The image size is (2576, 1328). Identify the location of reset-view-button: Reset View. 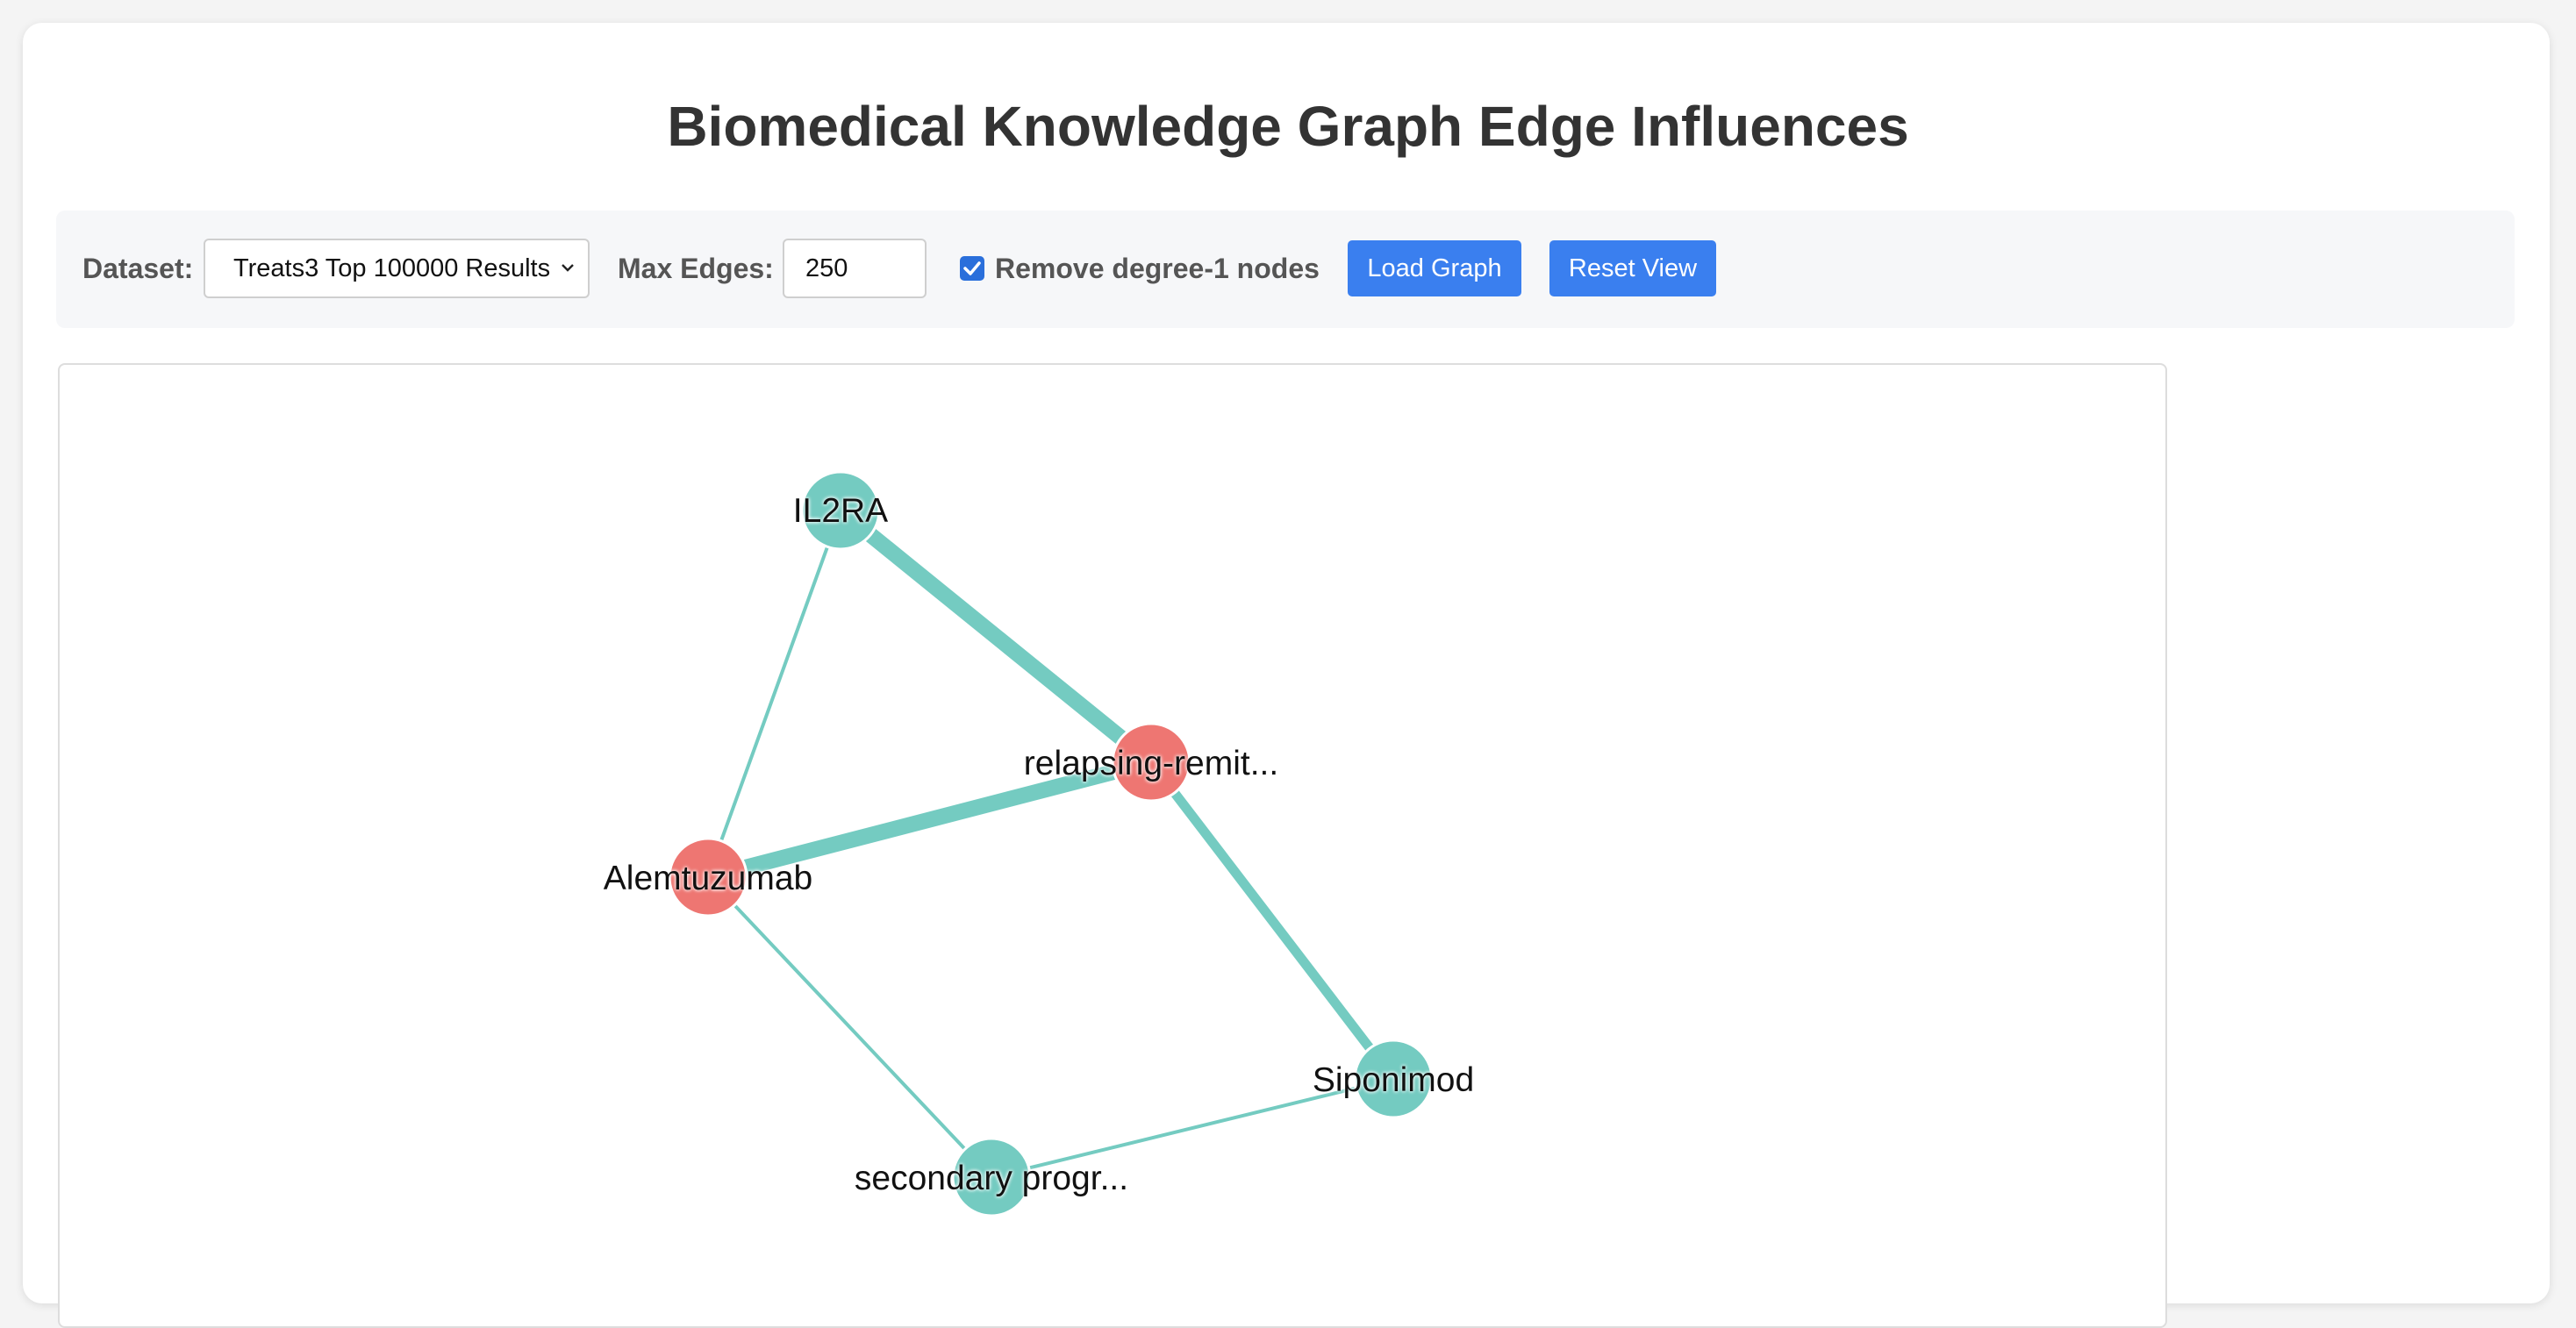
(1632, 268).